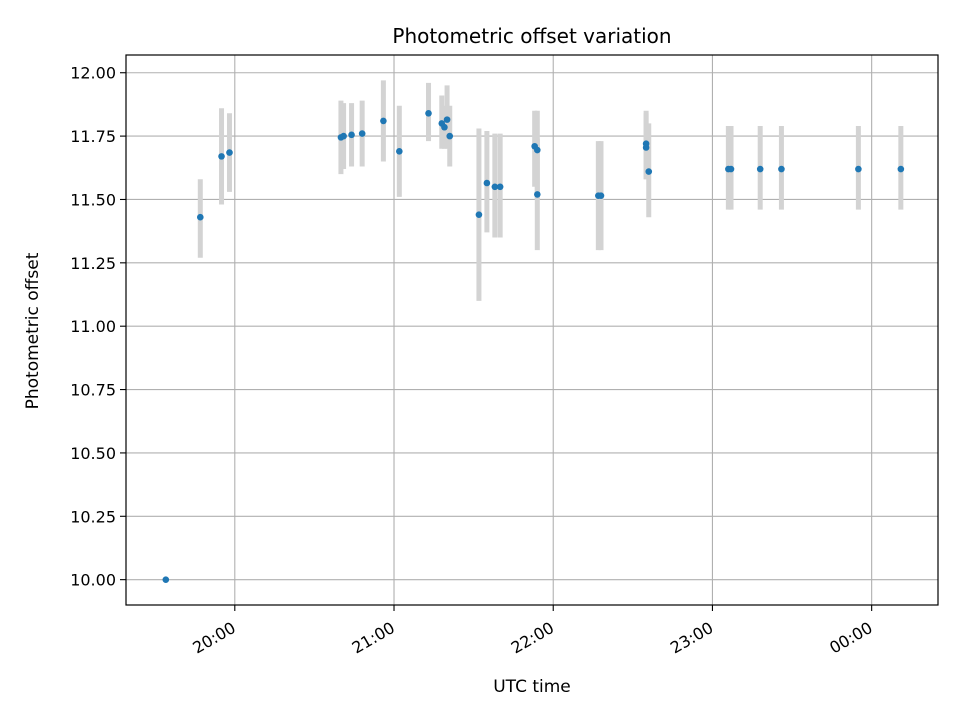 This screenshot has width=960, height=720. What do you see at coordinates (93, 73) in the screenshot?
I see `y-tick-label: 12.00` at bounding box center [93, 73].